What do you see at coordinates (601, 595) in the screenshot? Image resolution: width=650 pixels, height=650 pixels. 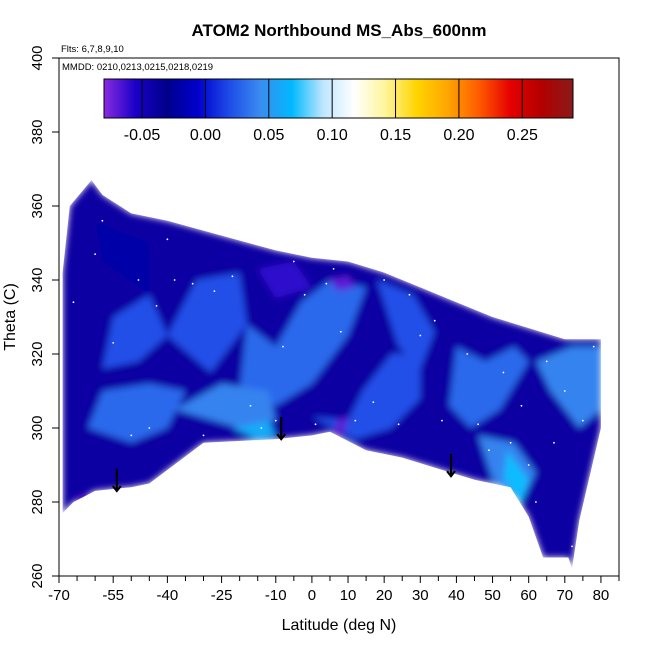 I see `x-tick-label: 80` at bounding box center [601, 595].